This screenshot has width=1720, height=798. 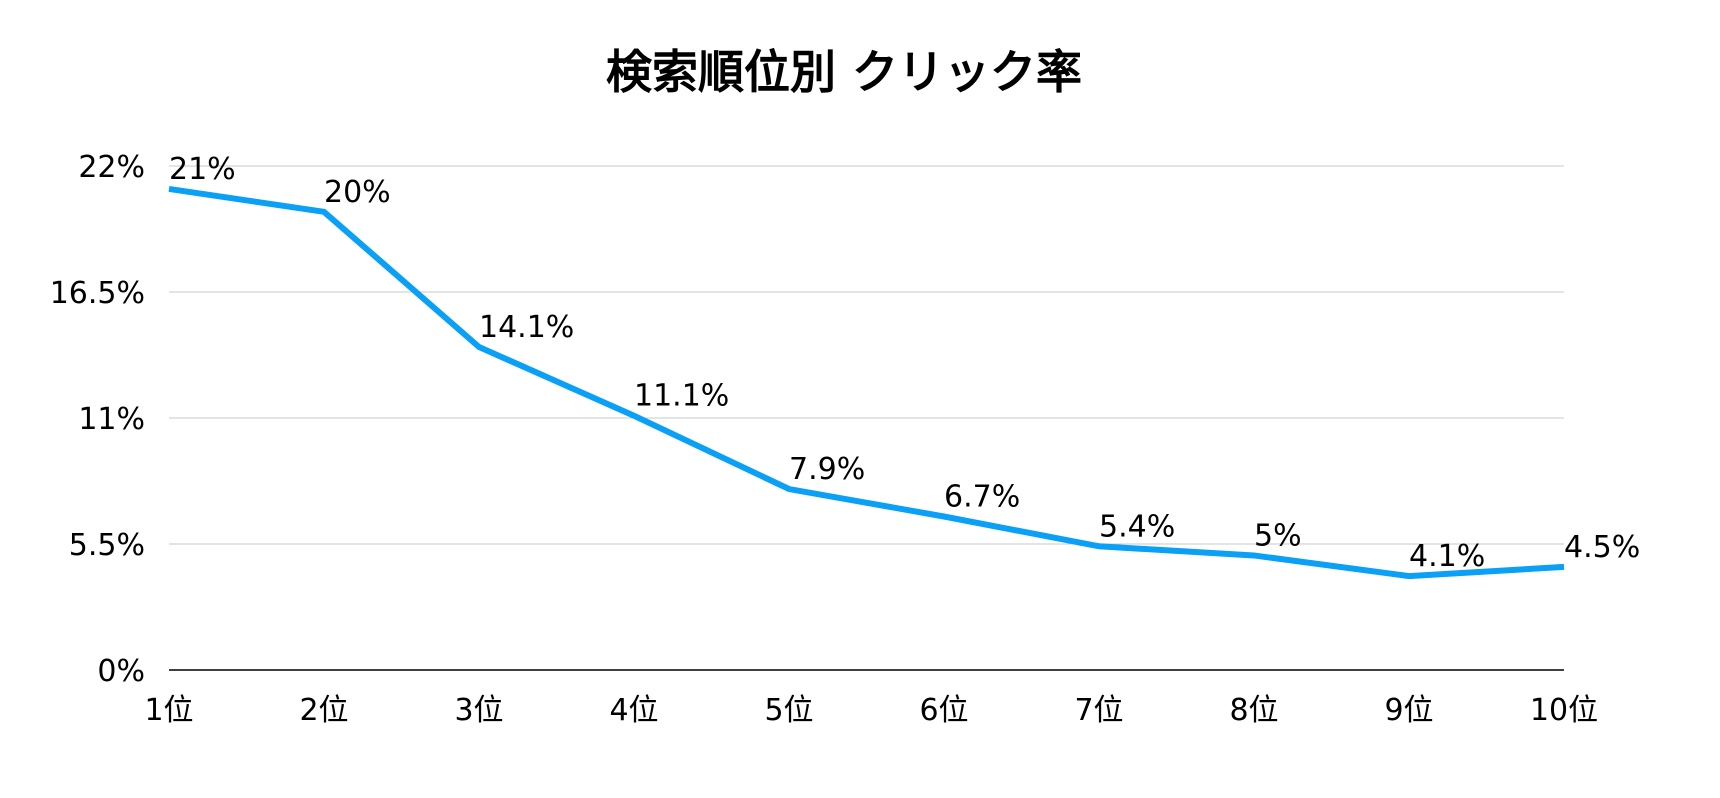 What do you see at coordinates (633, 710) in the screenshot?
I see `x-tick-label: 4位` at bounding box center [633, 710].